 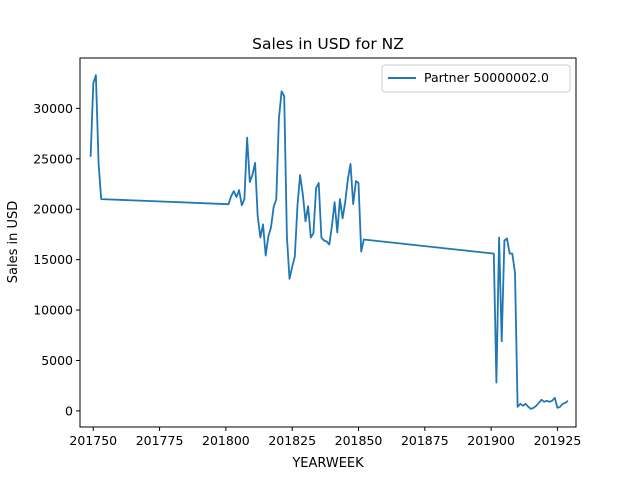 What do you see at coordinates (491, 440) in the screenshot?
I see `x-tick-label: 201900` at bounding box center [491, 440].